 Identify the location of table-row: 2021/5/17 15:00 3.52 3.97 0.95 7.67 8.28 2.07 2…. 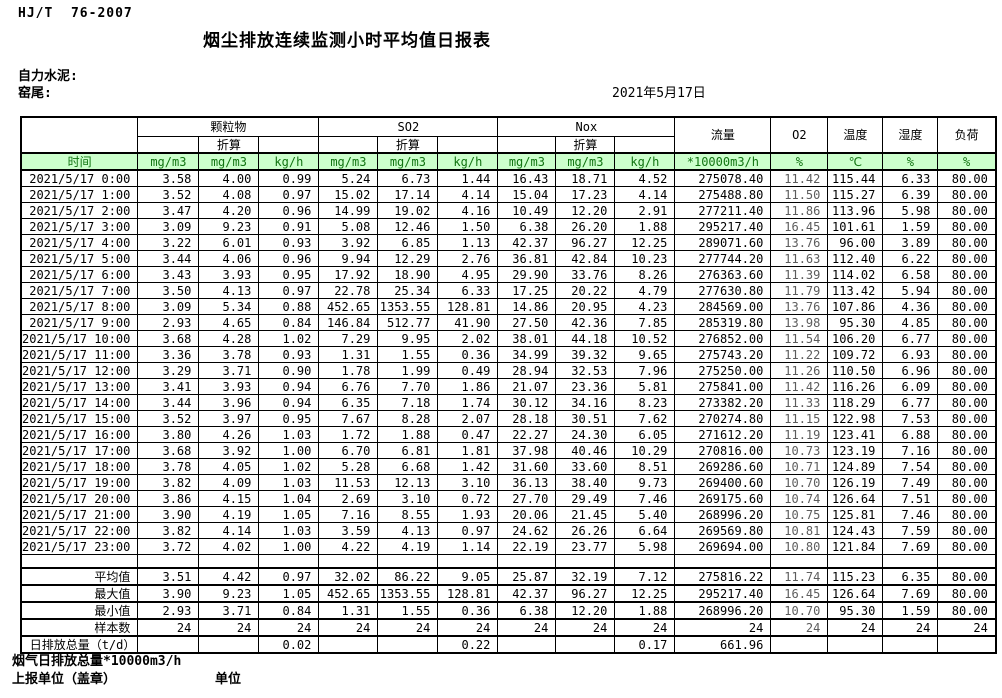
(508, 418).